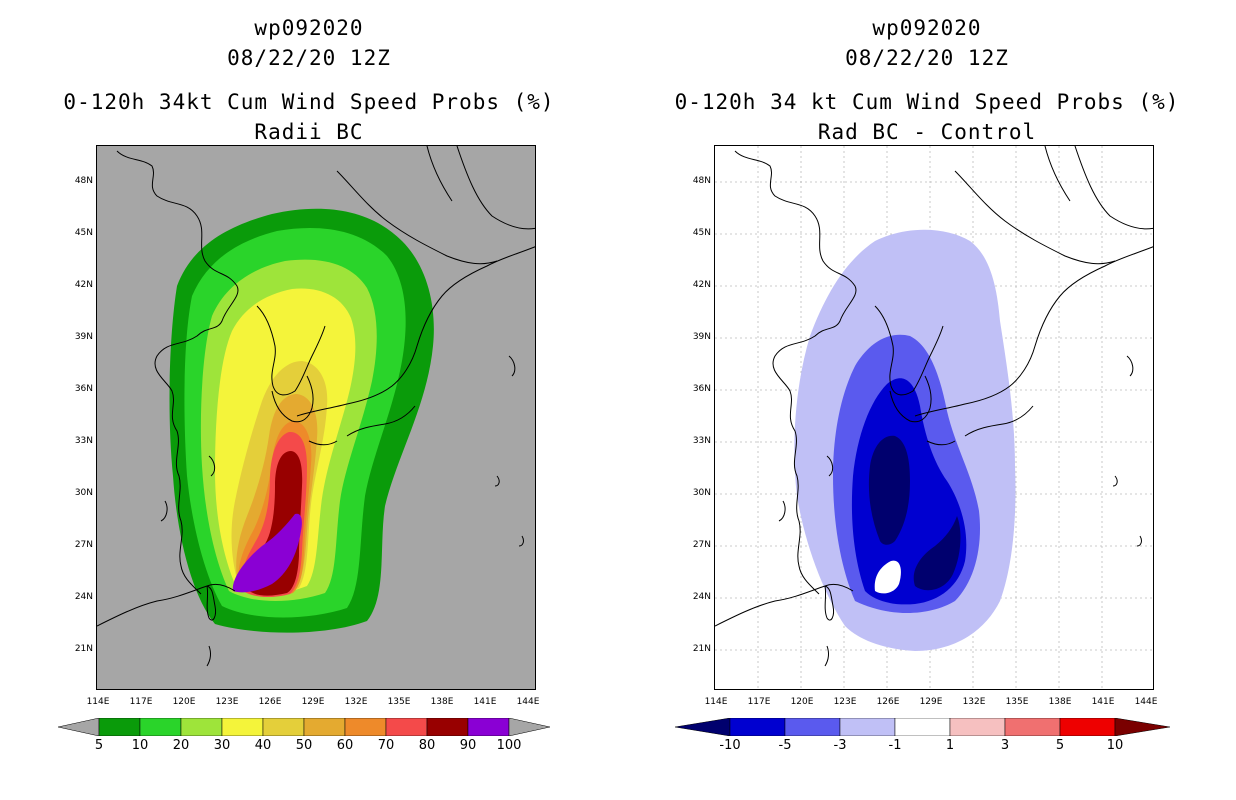 This screenshot has width=1236, height=800. I want to click on diff-minus10-contour, so click(914, 513).